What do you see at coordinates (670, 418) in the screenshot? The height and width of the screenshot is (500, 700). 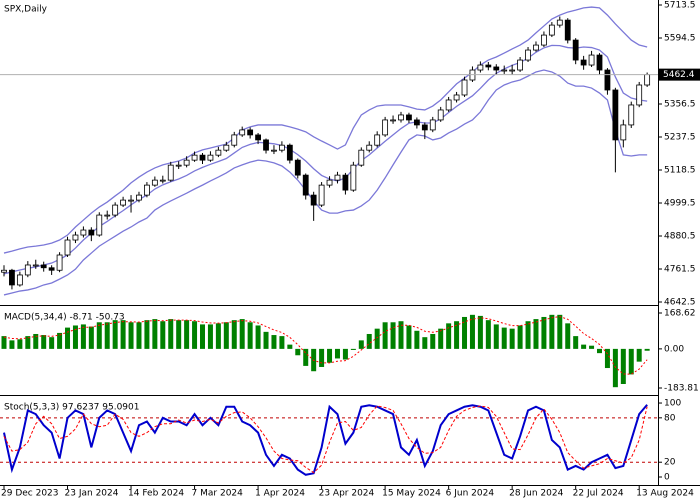 I see `y-tick-label: 80` at bounding box center [670, 418].